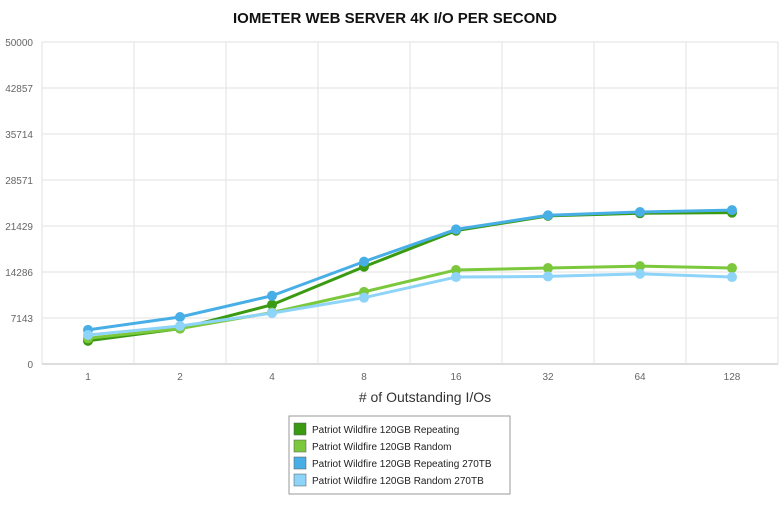 The width and height of the screenshot is (780, 516). Describe the element at coordinates (19, 273) in the screenshot. I see `y-tick-label: 14286` at that location.